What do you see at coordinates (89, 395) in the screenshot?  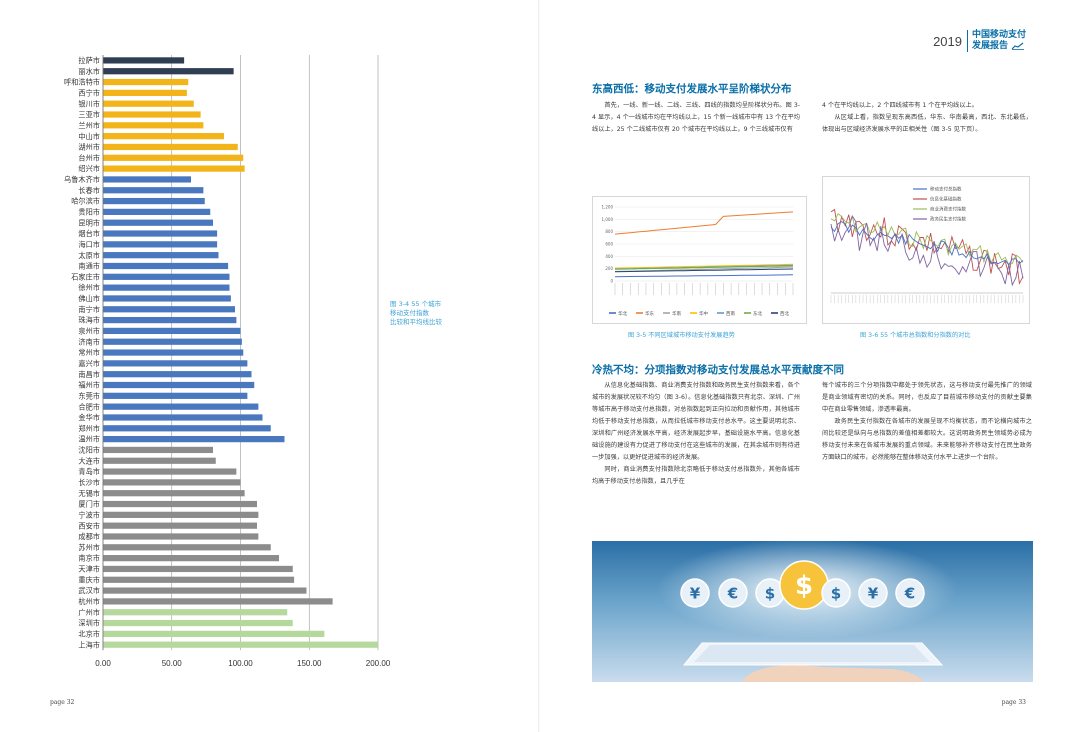 I see `city-label: 东莞市` at bounding box center [89, 395].